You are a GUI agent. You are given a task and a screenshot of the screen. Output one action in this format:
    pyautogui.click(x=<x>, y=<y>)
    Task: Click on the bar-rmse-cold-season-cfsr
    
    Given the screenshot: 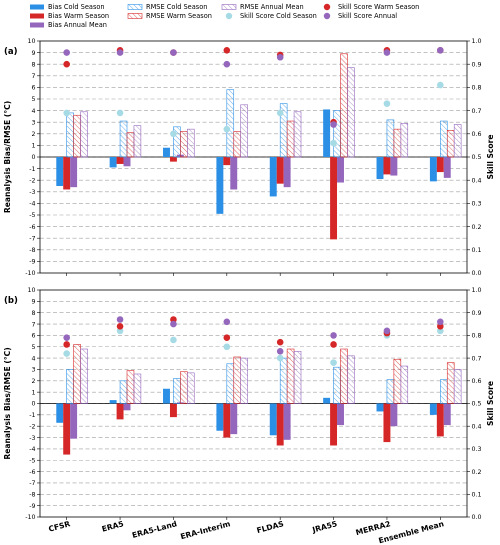 What is the action you would take?
    pyautogui.click(x=70, y=135)
    